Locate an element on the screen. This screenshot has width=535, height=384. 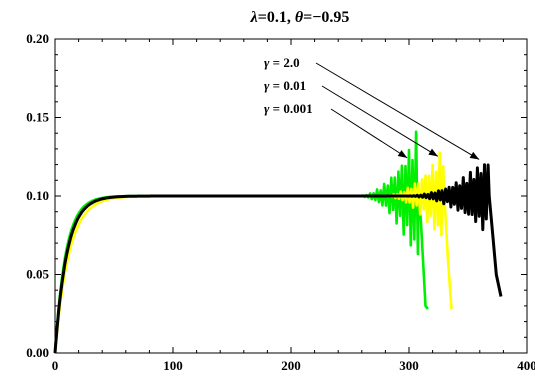
y-tick-label: 0.00 is located at coordinates (37, 352).